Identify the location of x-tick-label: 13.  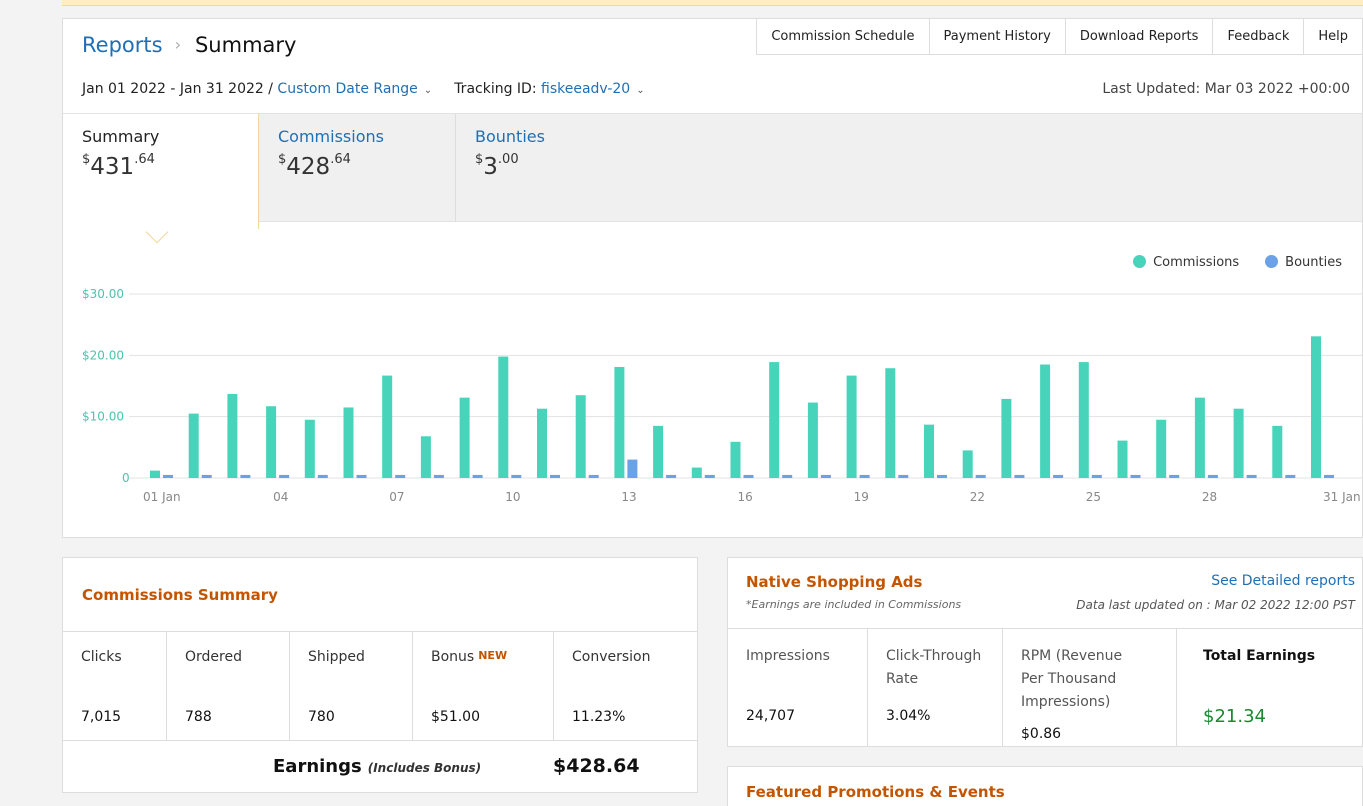
(628, 497).